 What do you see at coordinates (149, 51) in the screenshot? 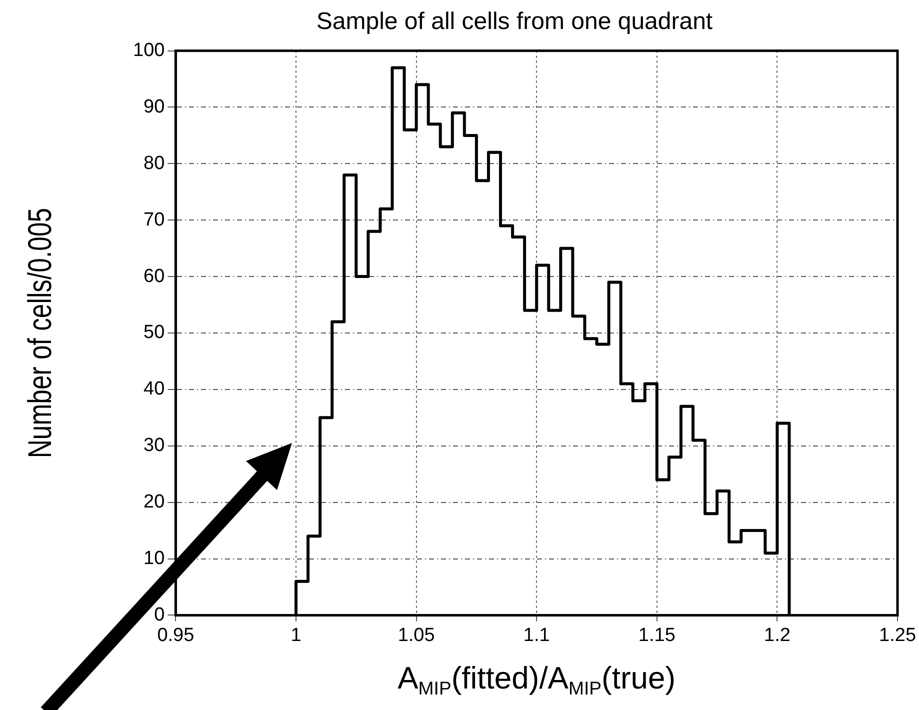
I see `y-tick-label: 100` at bounding box center [149, 51].